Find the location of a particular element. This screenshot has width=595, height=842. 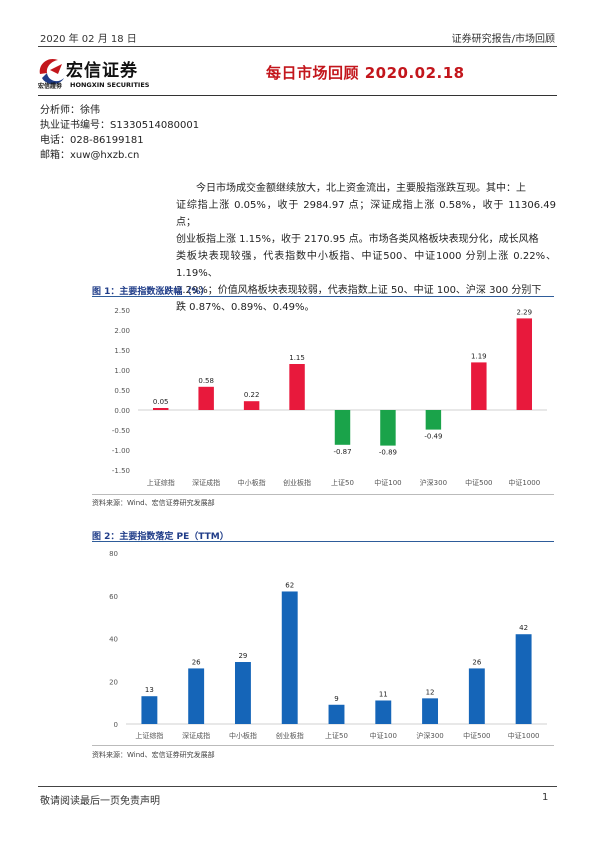

figure1-source: 资料来源：Wind、宏信证券研究发展部 is located at coordinates (153, 503).